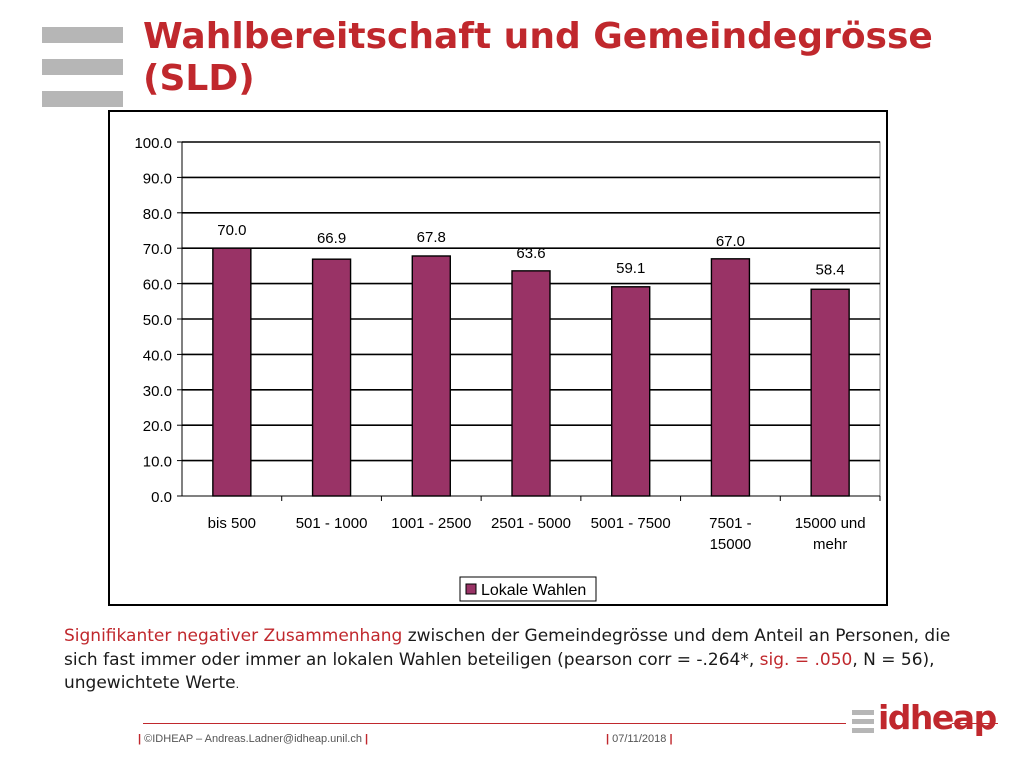 The height and width of the screenshot is (768, 1024). Describe the element at coordinates (431, 523) in the screenshot. I see `category-label: 1001 - 2500` at that location.